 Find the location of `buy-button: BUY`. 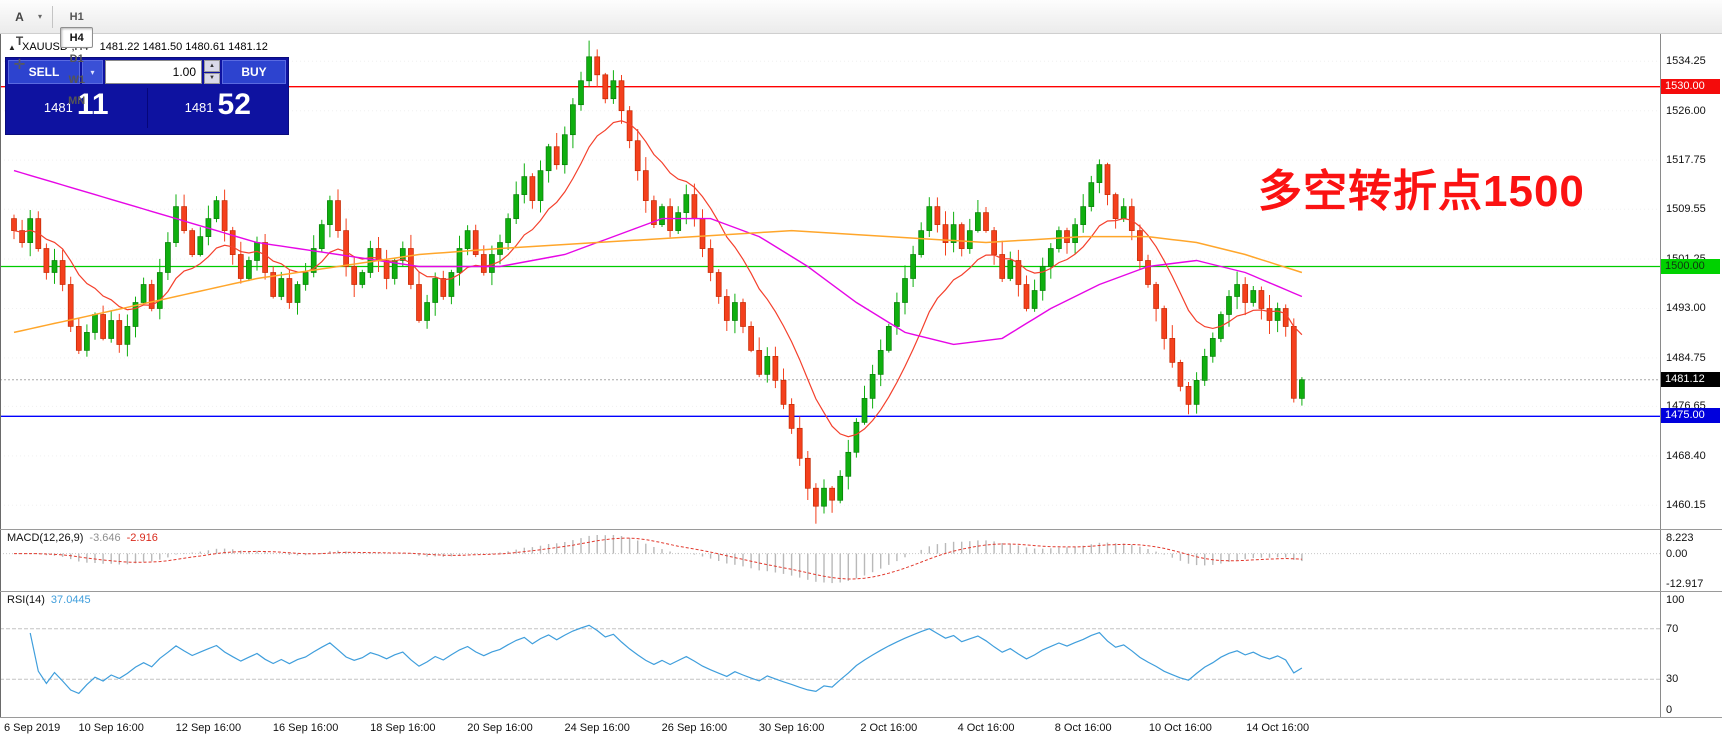

buy-button: BUY is located at coordinates (254, 72).